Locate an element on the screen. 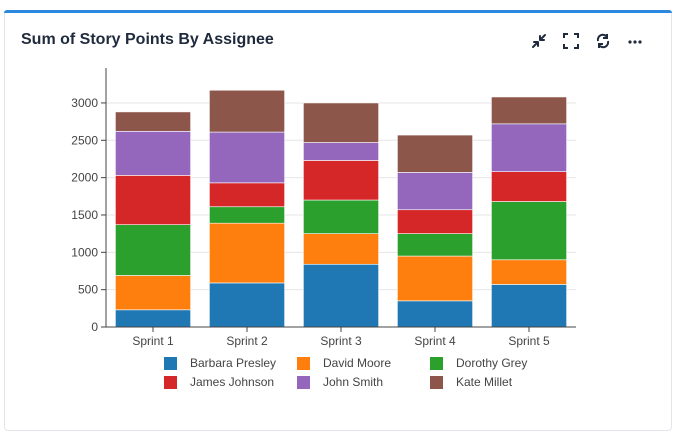 The height and width of the screenshot is (437, 678). y-tick-labels: 0 500 1000 1500 2000 2500 3000 is located at coordinates (84, 215).